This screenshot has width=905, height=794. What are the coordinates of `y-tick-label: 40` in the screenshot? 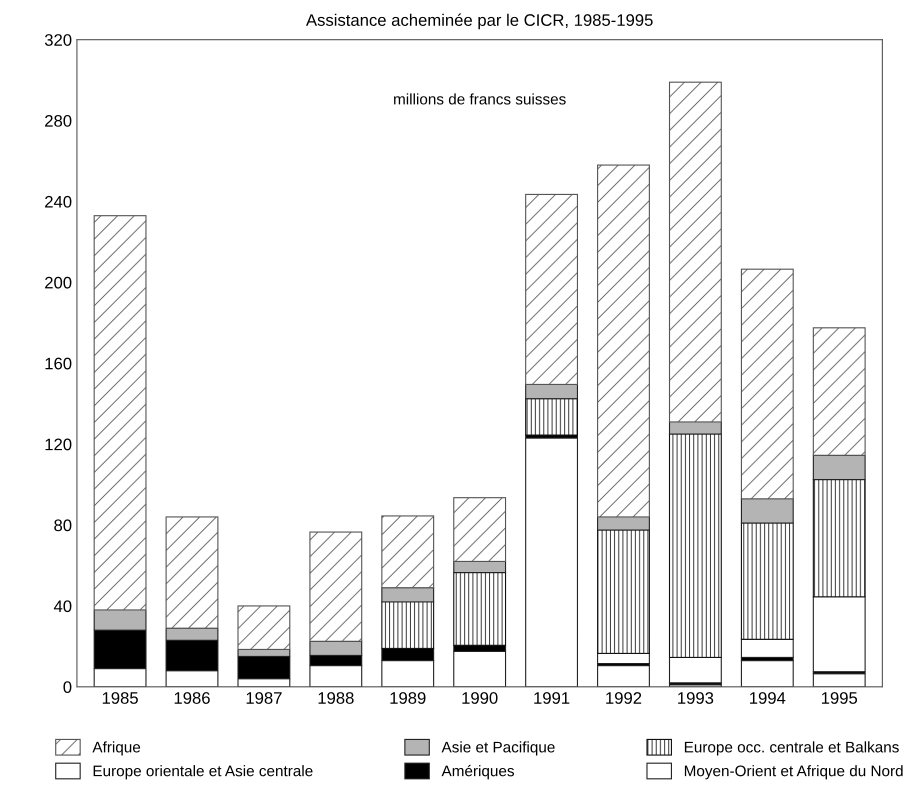 It's located at (63, 606).